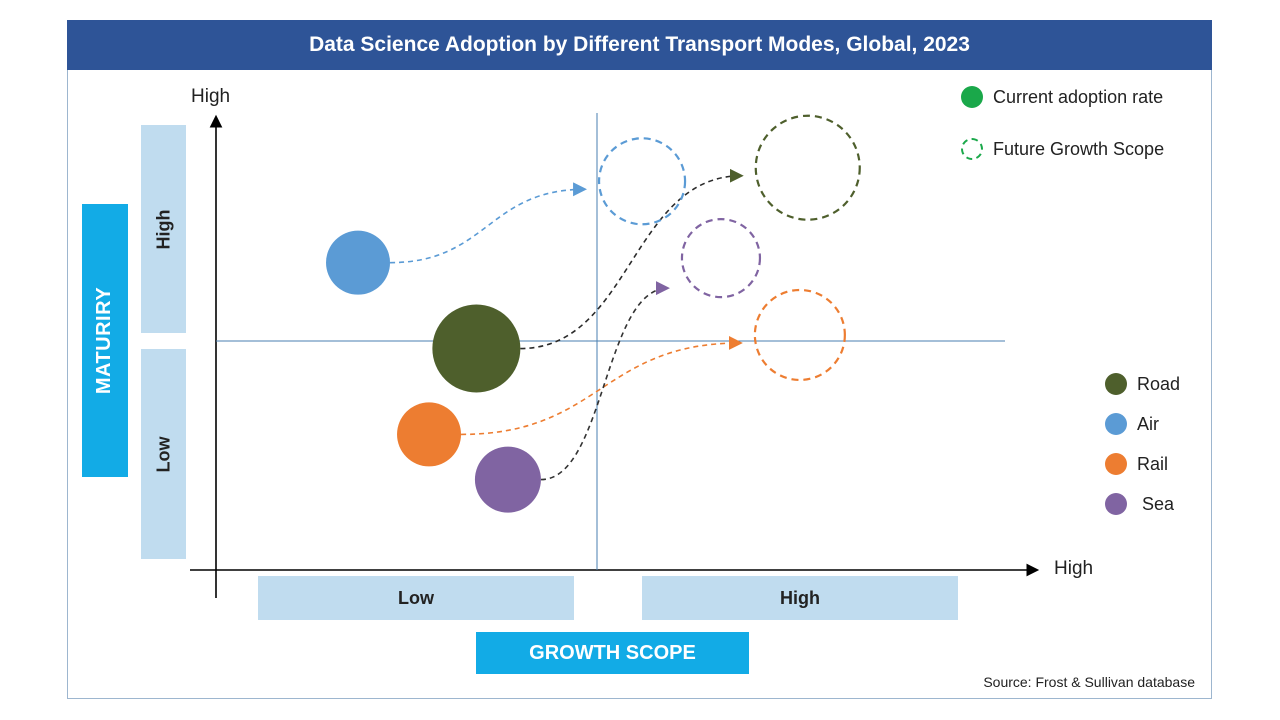  What do you see at coordinates (358, 262) in the screenshot?
I see `air-current-bubble` at bounding box center [358, 262].